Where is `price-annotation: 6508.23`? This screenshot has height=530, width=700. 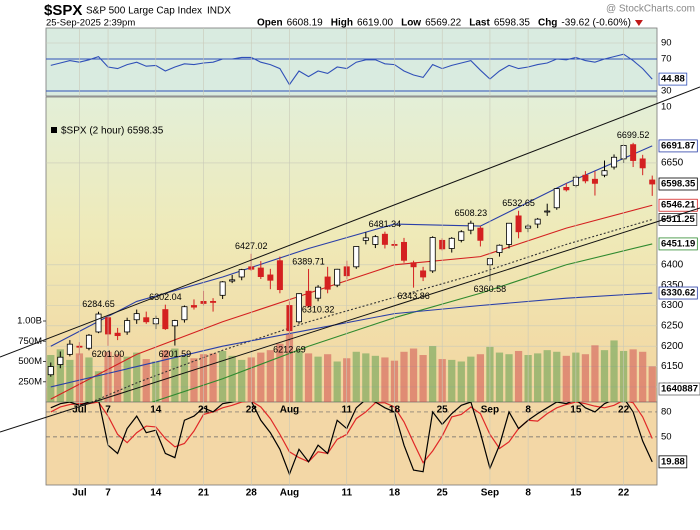
price-annotation: 6508.23 is located at coordinates (471, 213).